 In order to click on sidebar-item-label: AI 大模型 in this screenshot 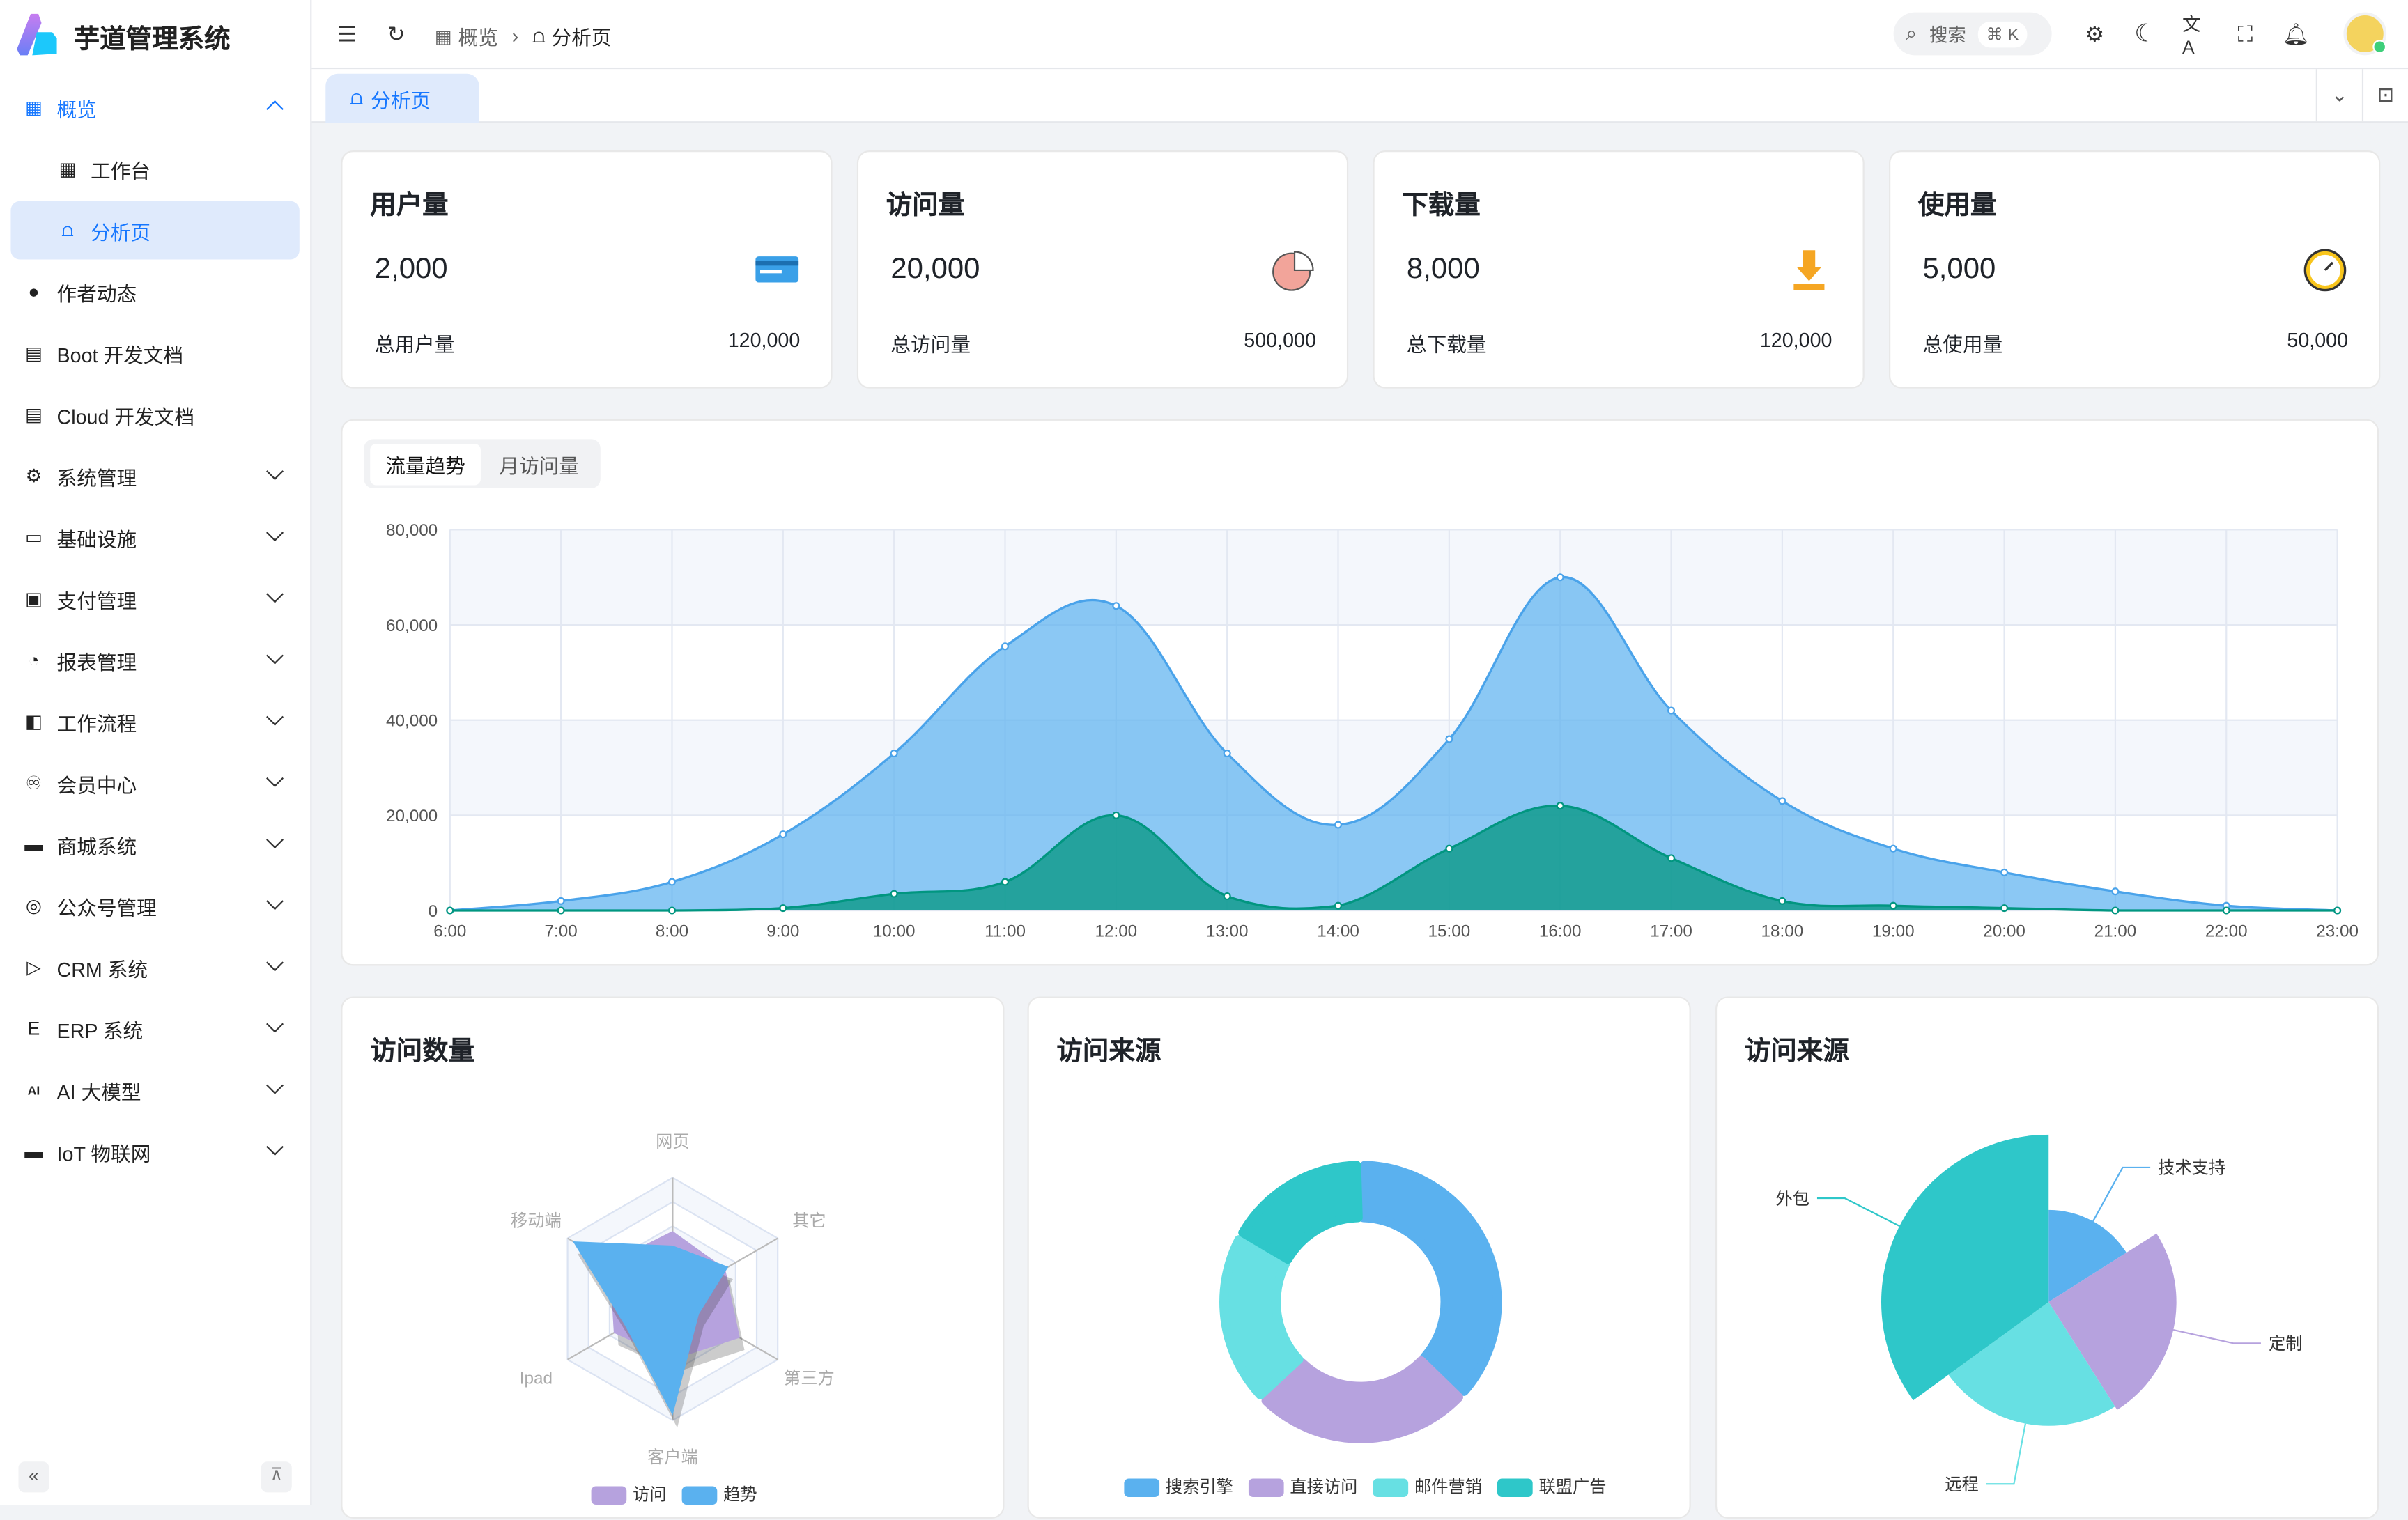, I will do `click(98, 1091)`.